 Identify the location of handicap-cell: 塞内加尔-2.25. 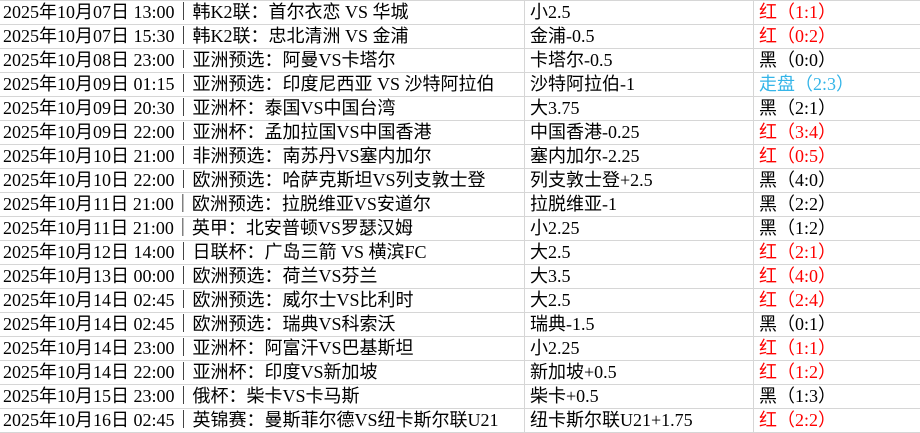
(639, 156).